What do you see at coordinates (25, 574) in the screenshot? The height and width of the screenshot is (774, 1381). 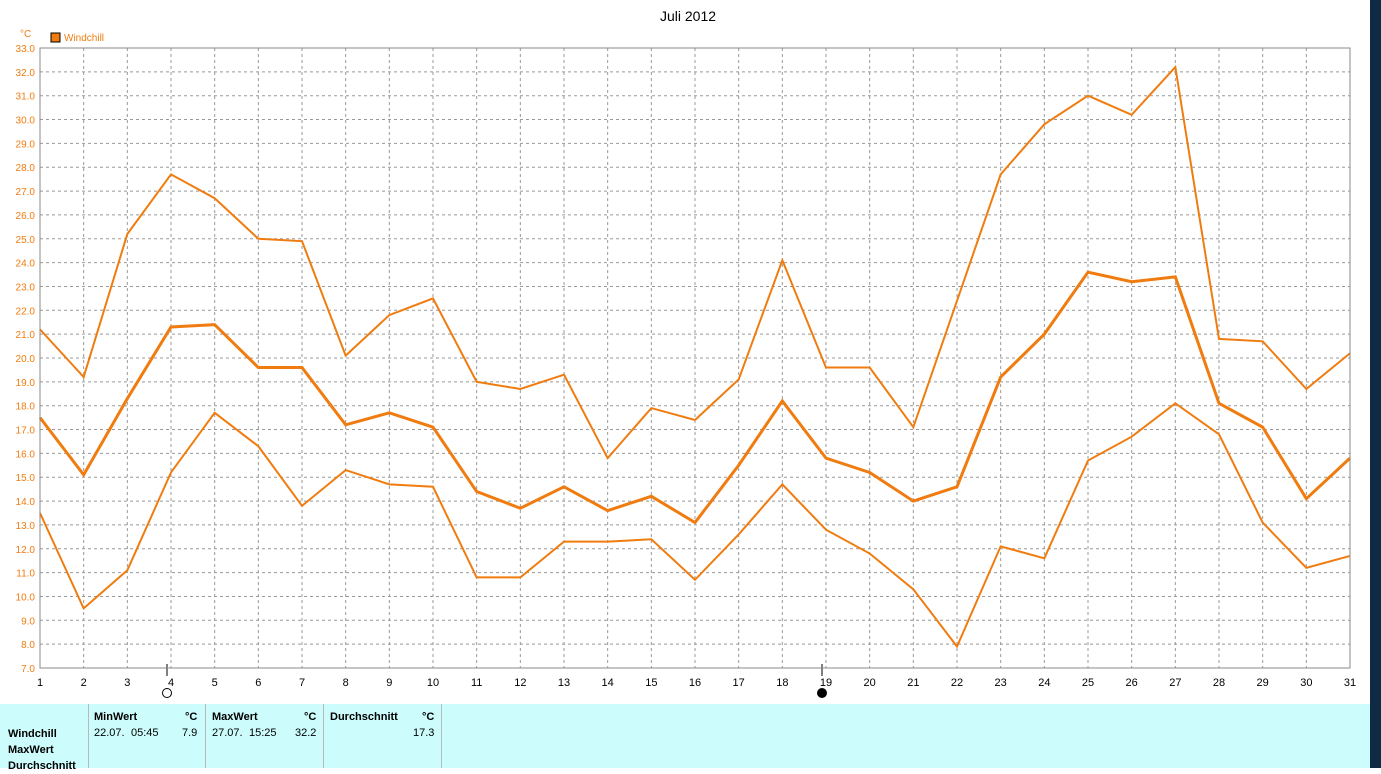 I see `y-tick-label: 11.0` at bounding box center [25, 574].